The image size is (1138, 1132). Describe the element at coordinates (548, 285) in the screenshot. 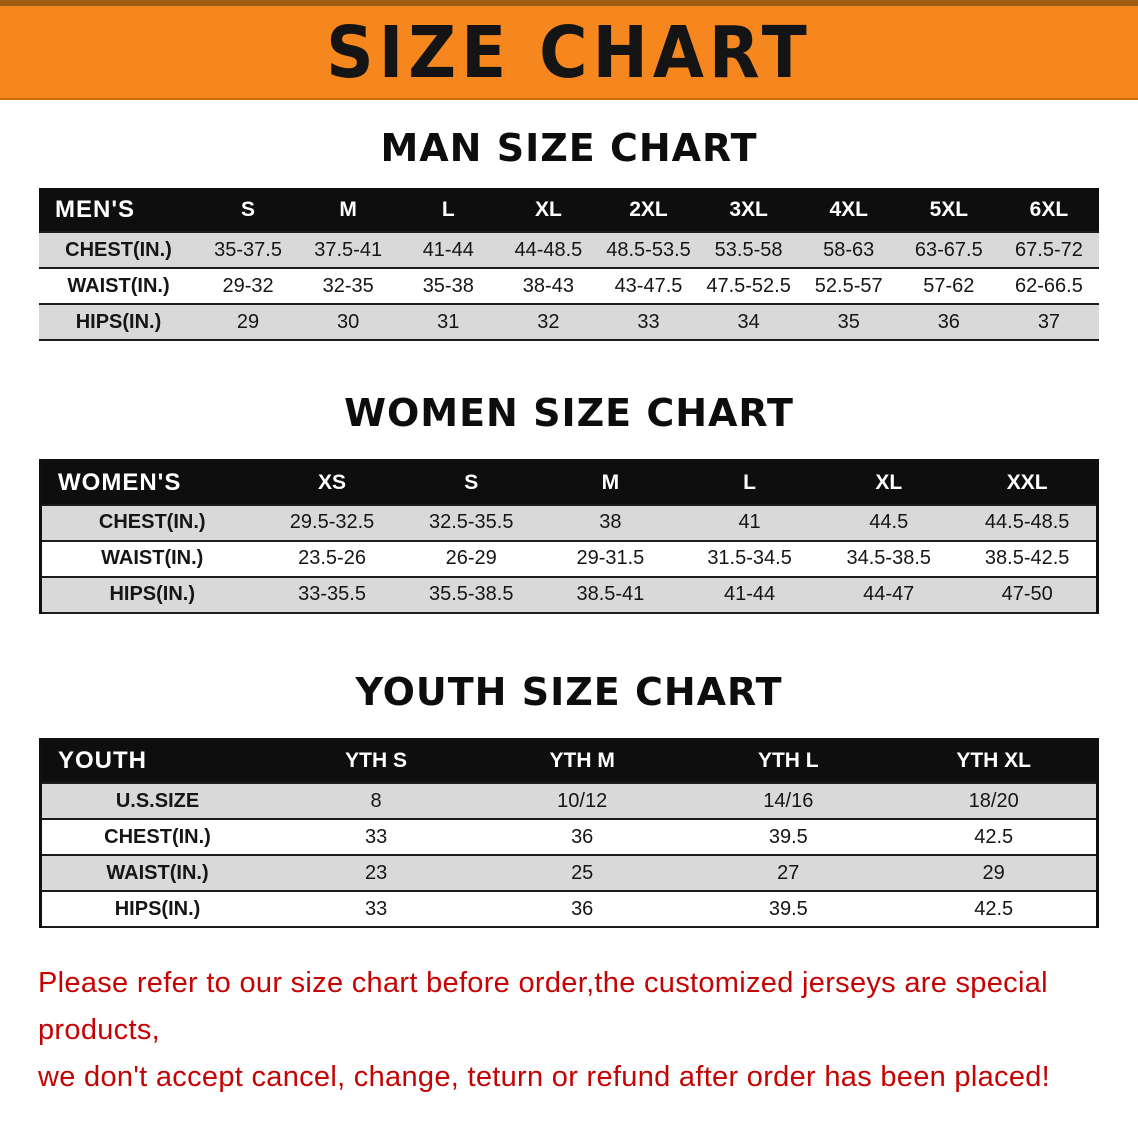

I see `size-value: 38-43` at that location.